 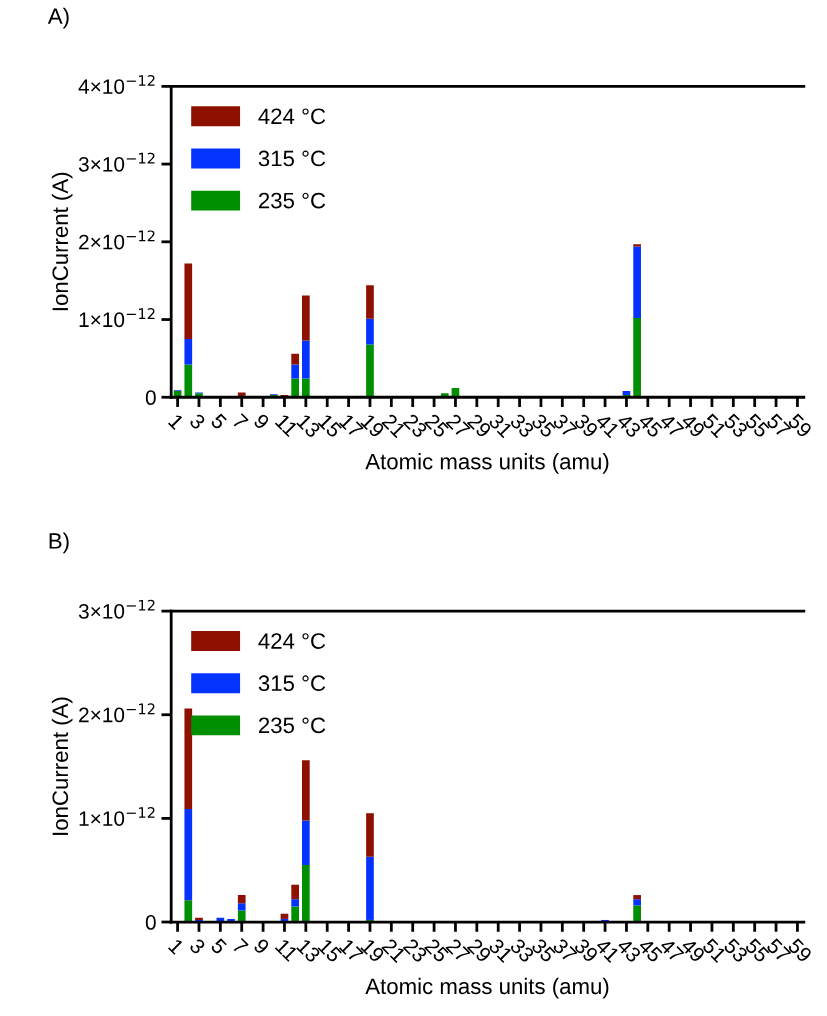 What do you see at coordinates (58, 18) in the screenshot?
I see `chart-title: A)` at bounding box center [58, 18].